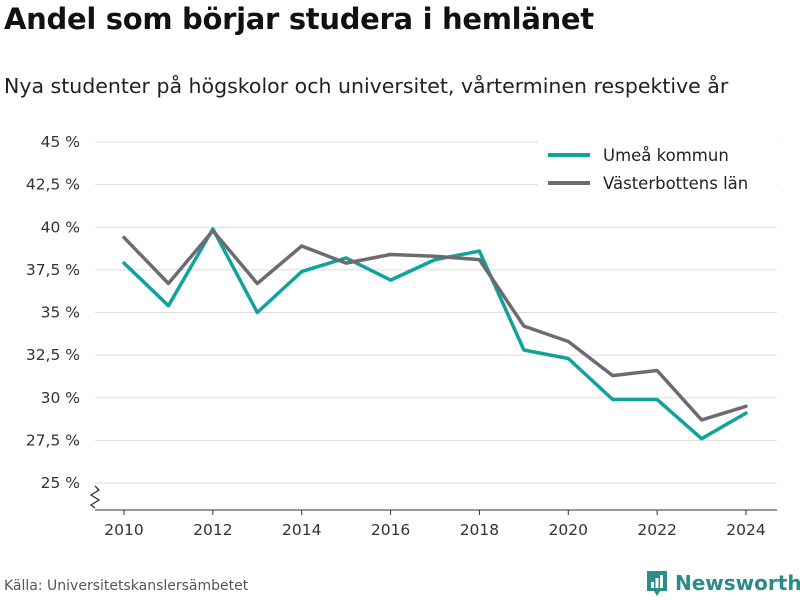  I want to click on y-tick-label: 32,5 %, so click(53, 355).